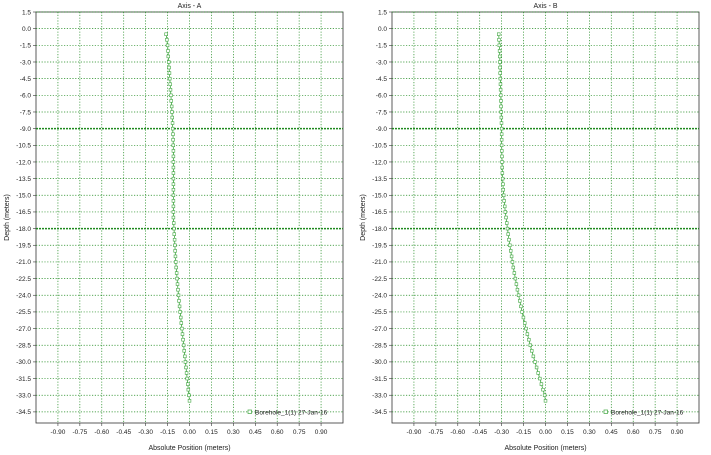 The width and height of the screenshot is (711, 455). What do you see at coordinates (457, 432) in the screenshot?
I see `chart-1-x-tick-label: -0.60` at bounding box center [457, 432].